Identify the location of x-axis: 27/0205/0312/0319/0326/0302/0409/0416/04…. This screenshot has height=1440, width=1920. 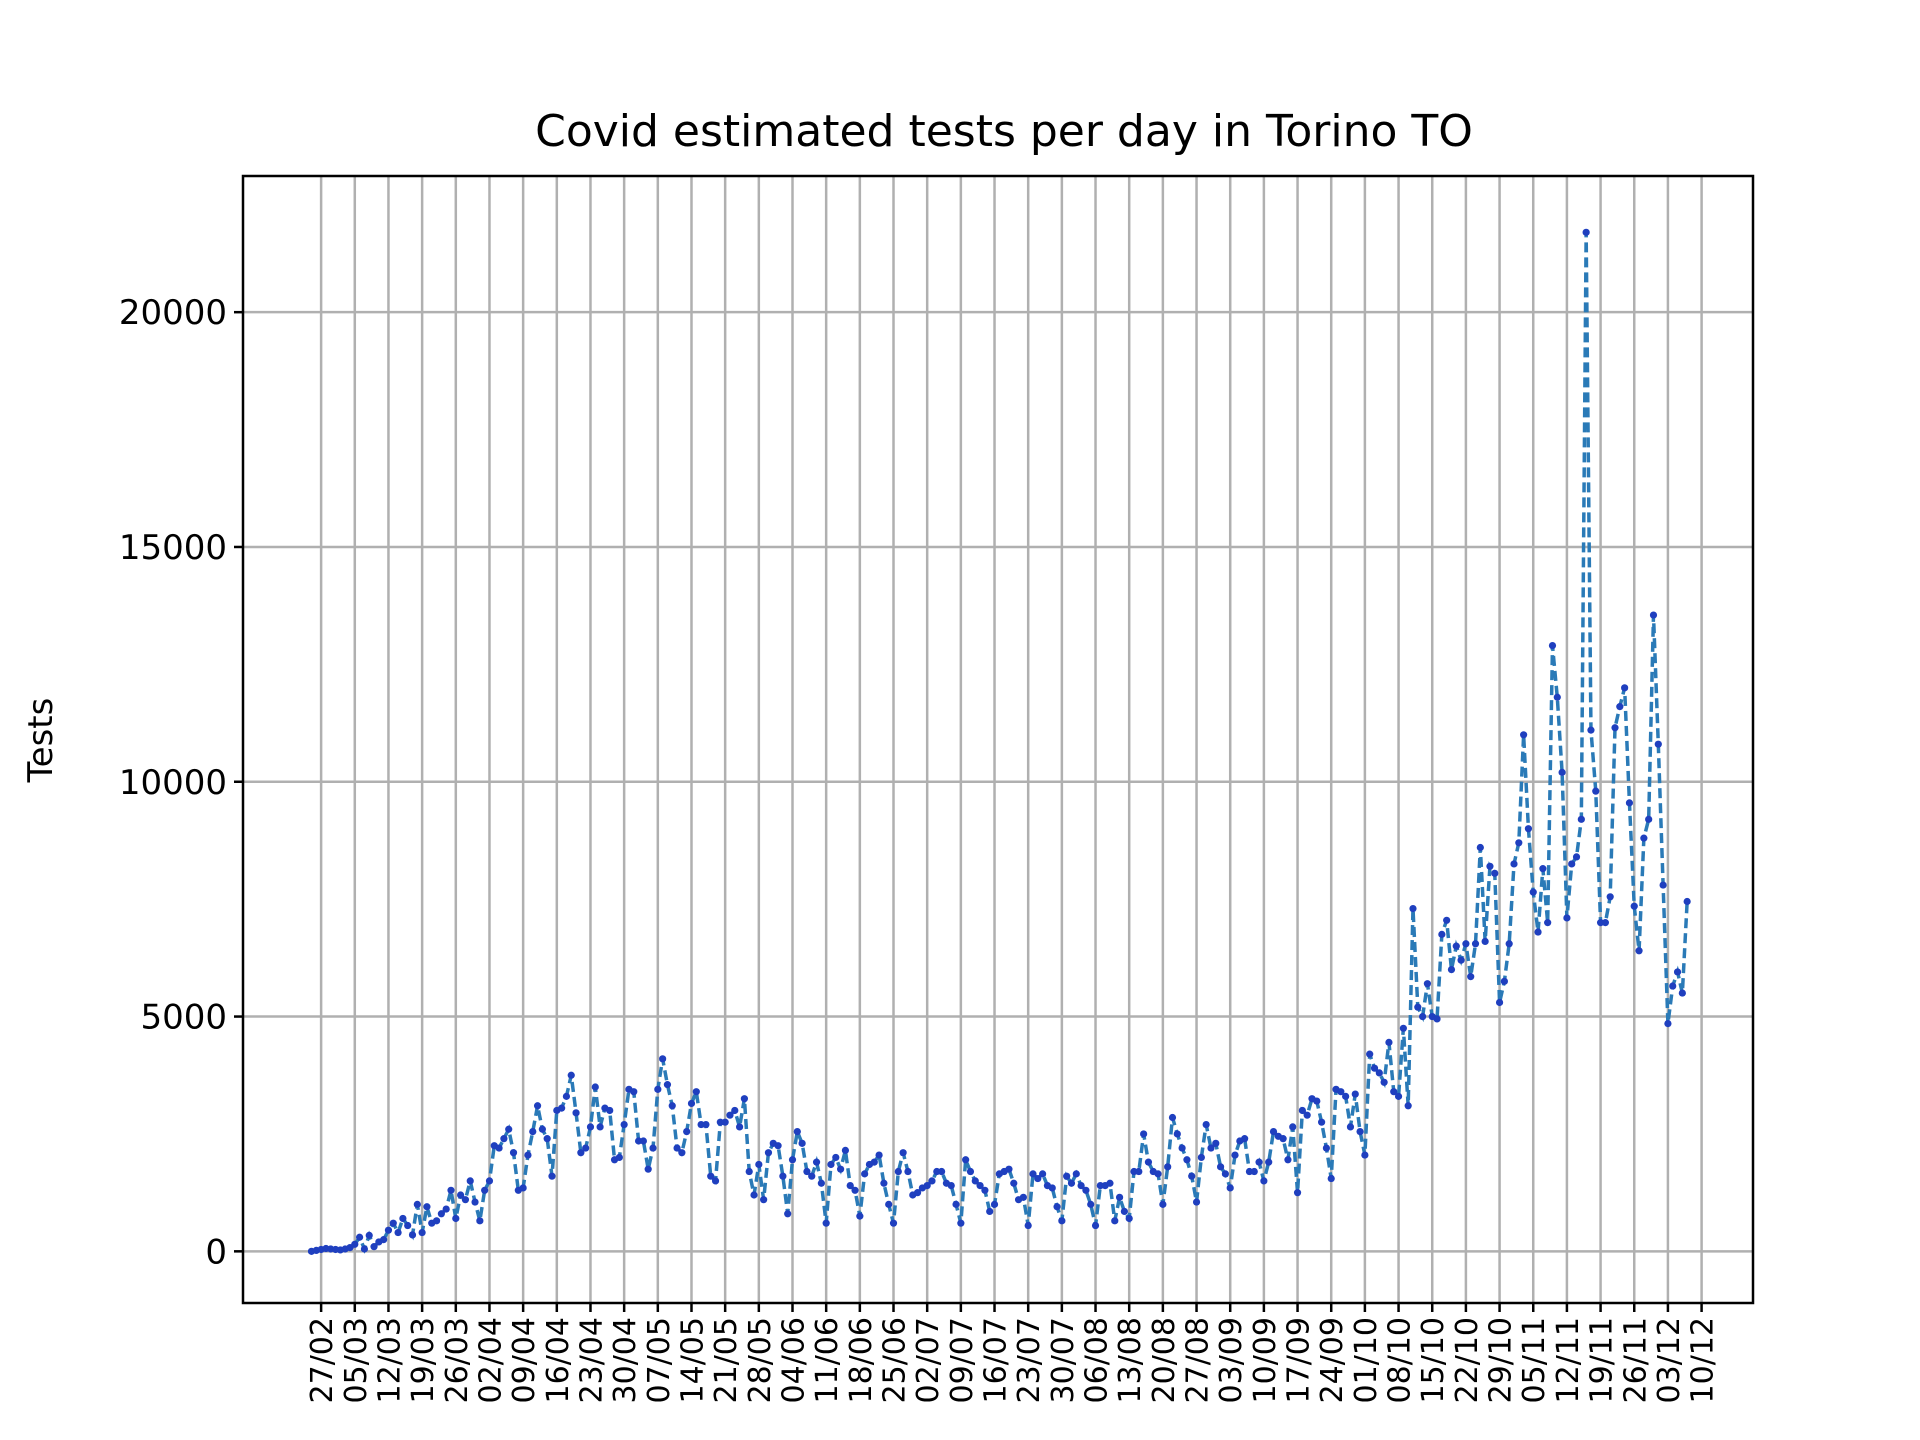
(1013, 1353).